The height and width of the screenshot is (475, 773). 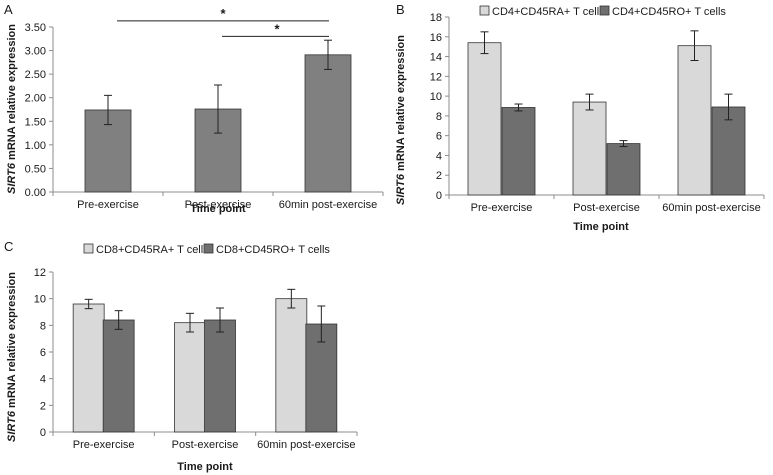 What do you see at coordinates (436, 58) in the screenshot?
I see `chart-b-y-tick-label: 14` at bounding box center [436, 58].